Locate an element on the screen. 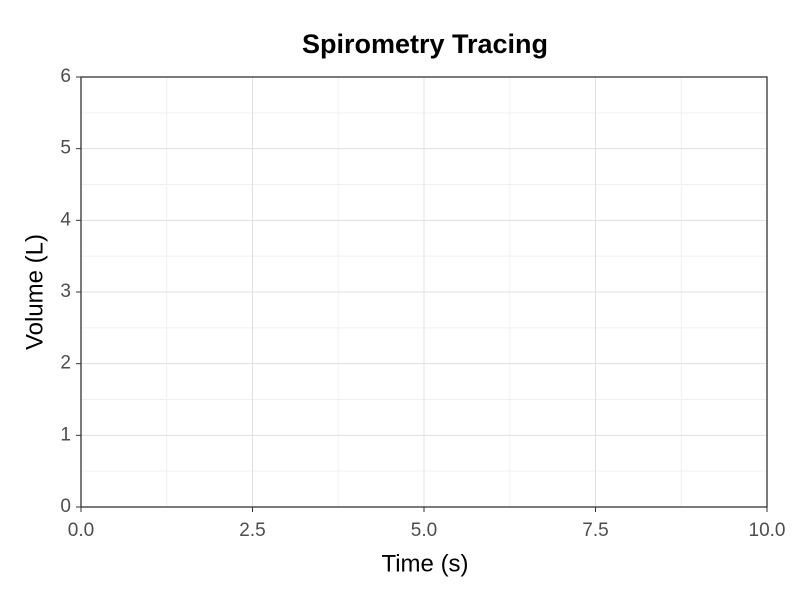 The height and width of the screenshot is (600, 800). chart-title: Spirometry Tracing is located at coordinates (425, 44).